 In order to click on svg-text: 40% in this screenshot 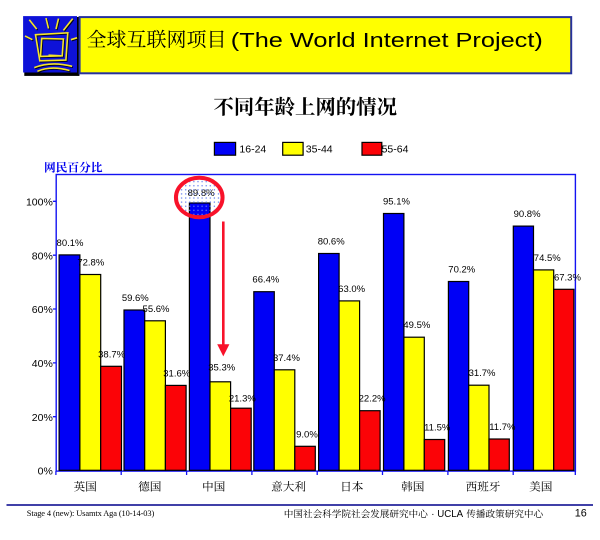, I will do `click(42, 364)`.